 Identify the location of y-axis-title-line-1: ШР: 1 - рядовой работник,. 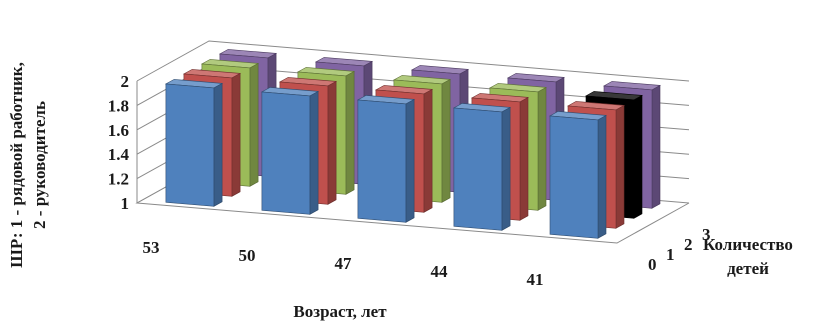
(16, 165).